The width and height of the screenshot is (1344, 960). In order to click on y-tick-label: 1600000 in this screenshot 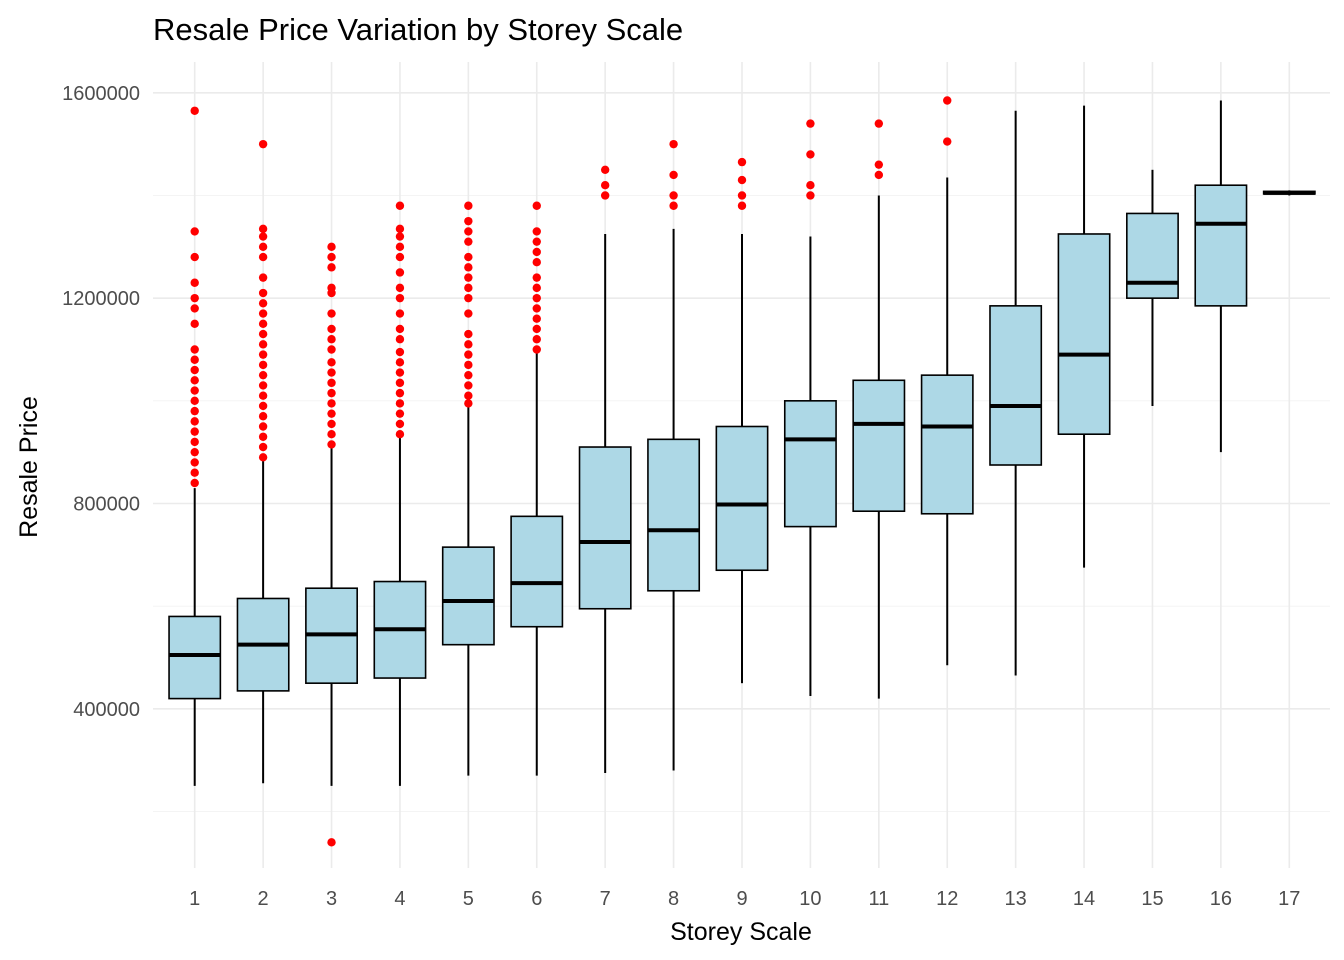, I will do `click(101, 94)`.